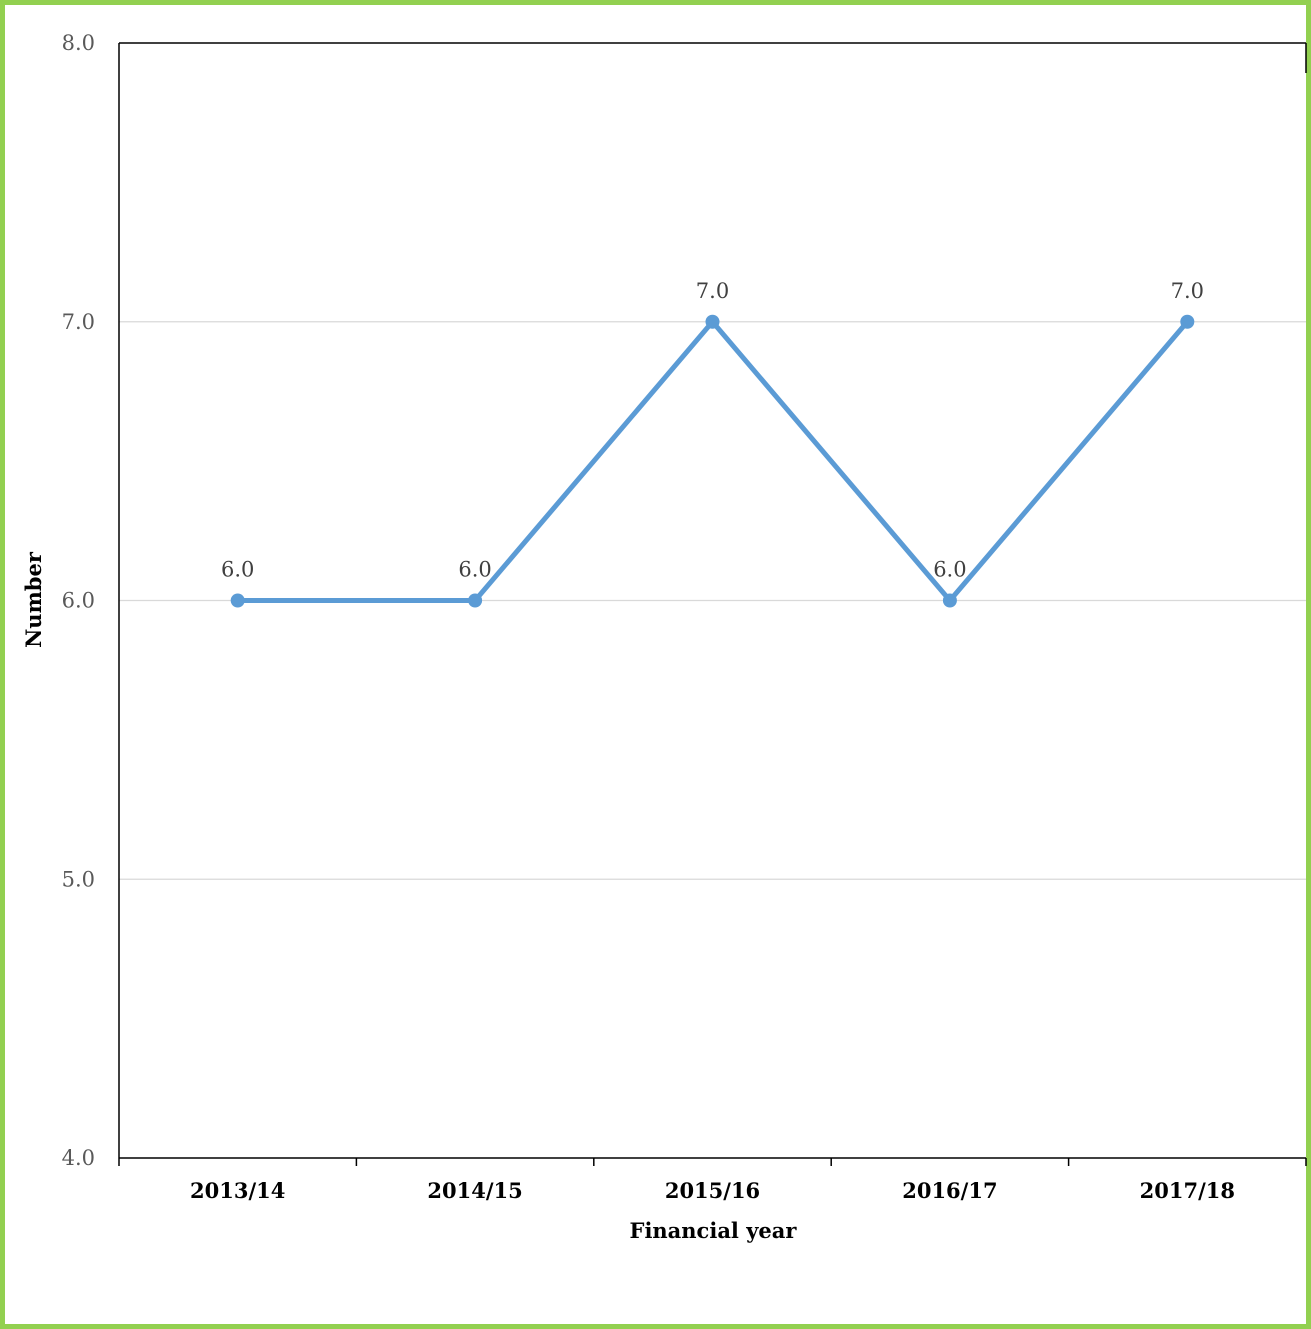  Describe the element at coordinates (33, 599) in the screenshot. I see `y-axis-title: Number` at that location.